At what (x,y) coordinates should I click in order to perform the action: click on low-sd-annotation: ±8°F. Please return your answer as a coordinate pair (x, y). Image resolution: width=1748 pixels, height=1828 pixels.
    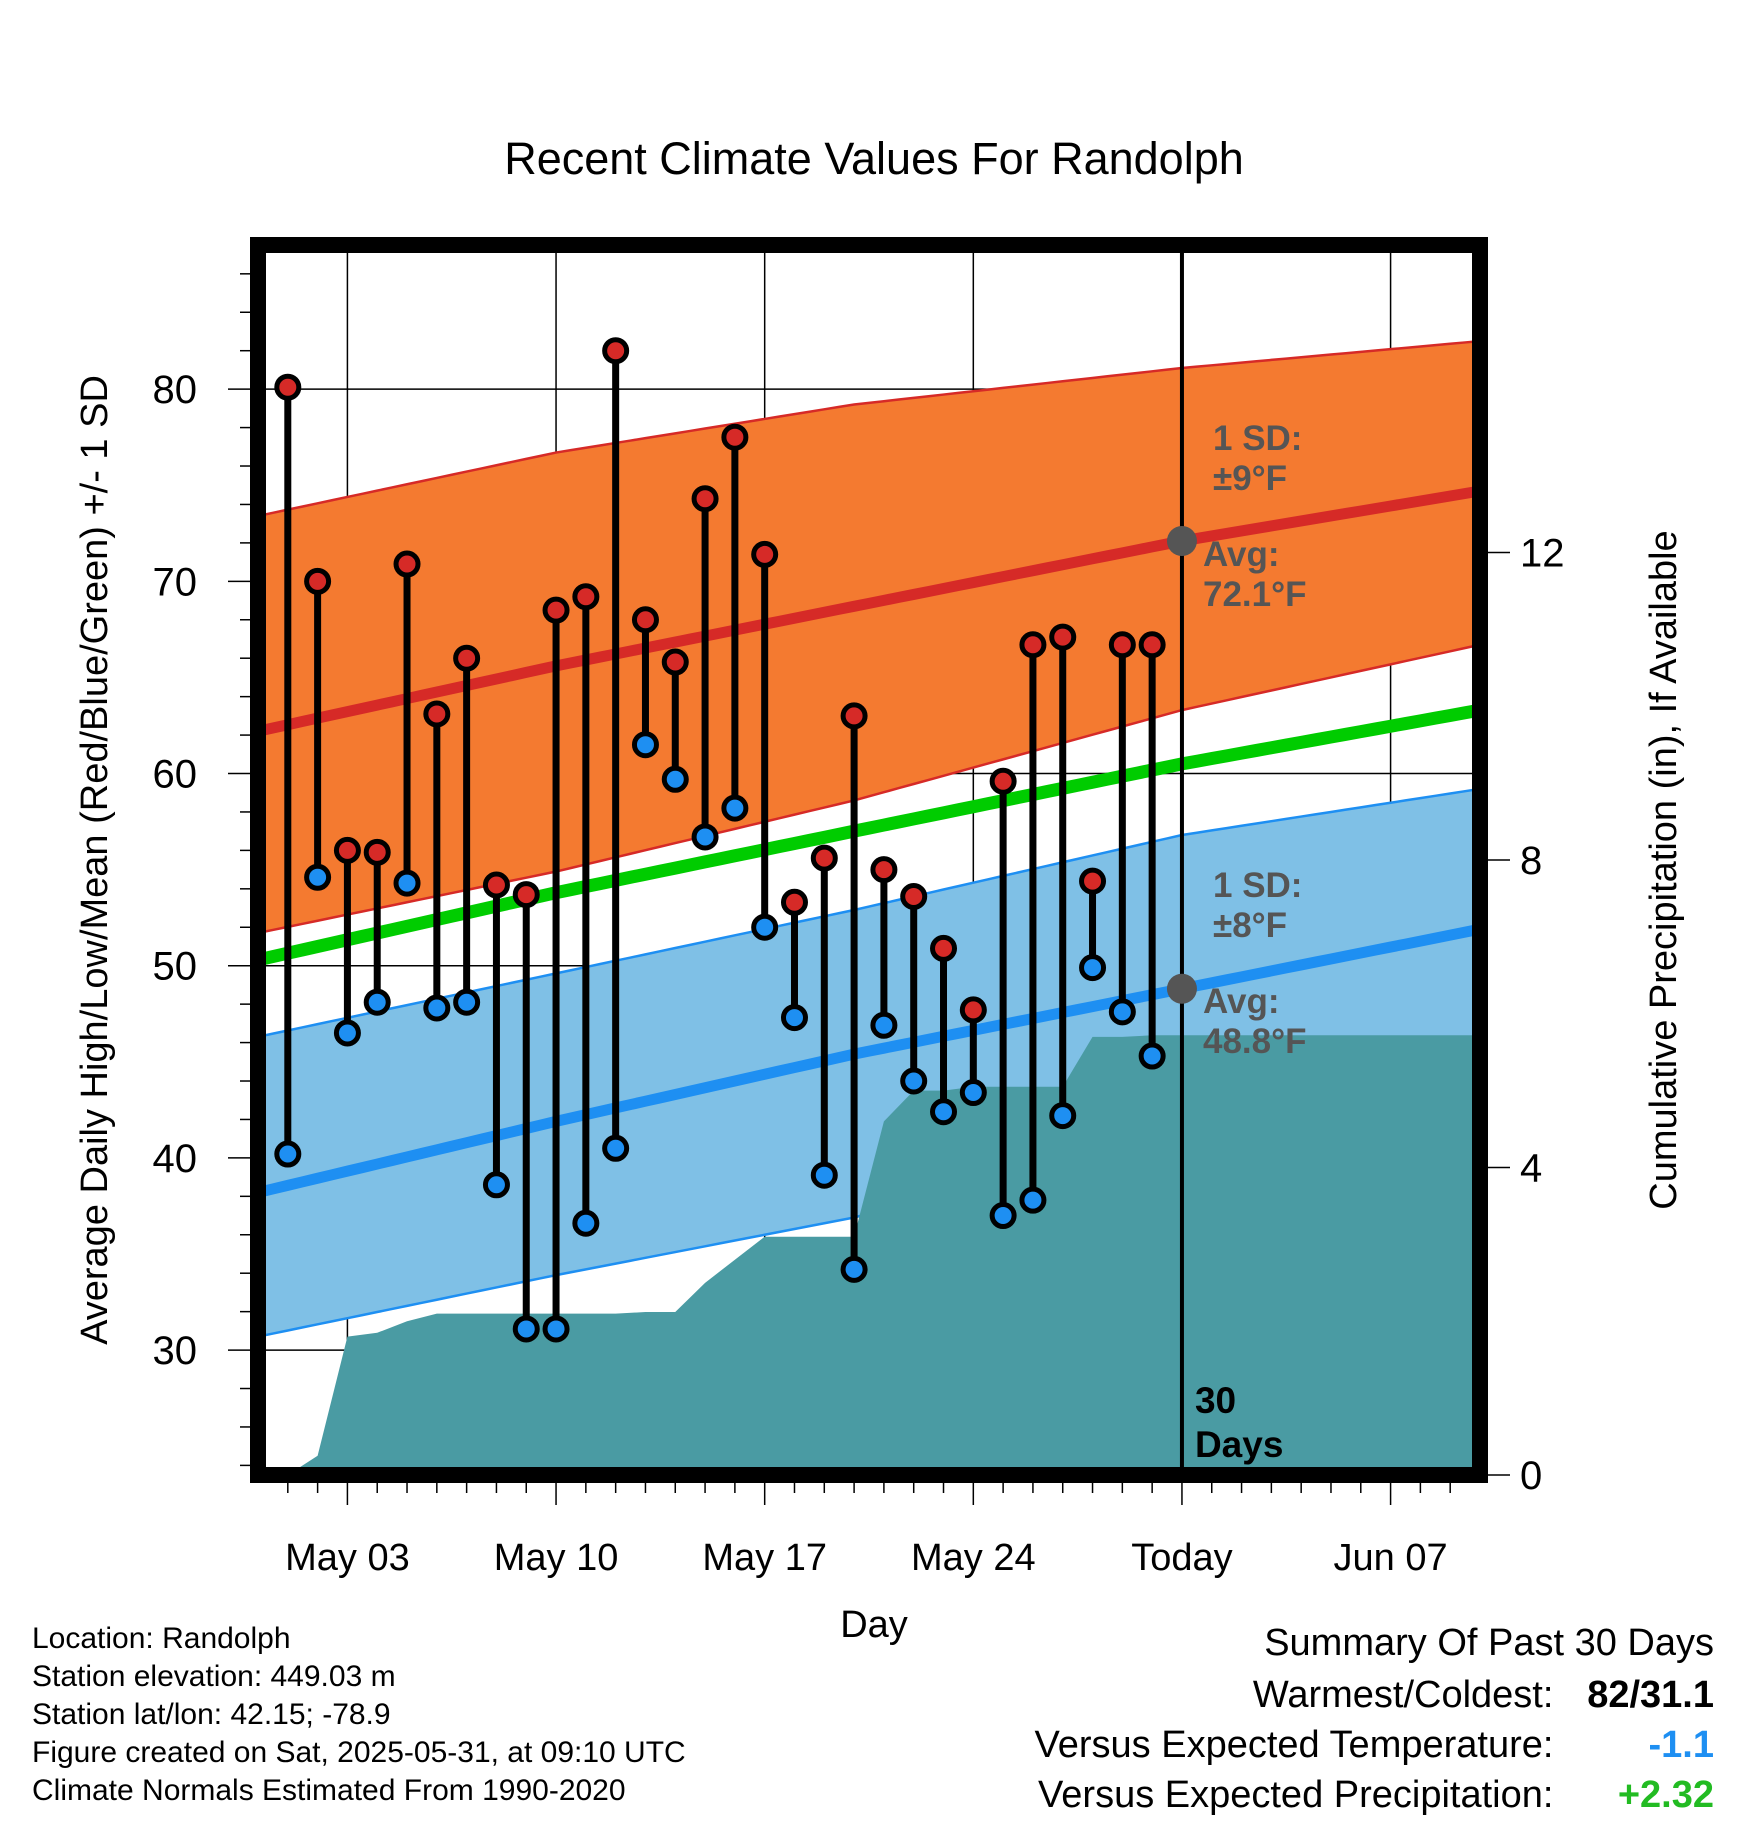
    Looking at the image, I should click on (1250, 925).